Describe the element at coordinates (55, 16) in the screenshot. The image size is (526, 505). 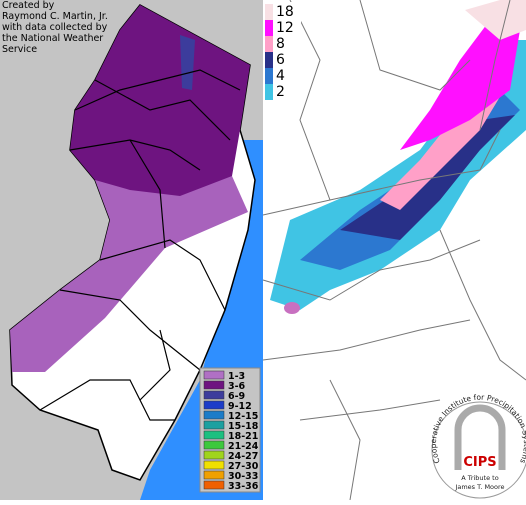
I see `credit-line: Raymond C. Martin, Jr.` at that location.